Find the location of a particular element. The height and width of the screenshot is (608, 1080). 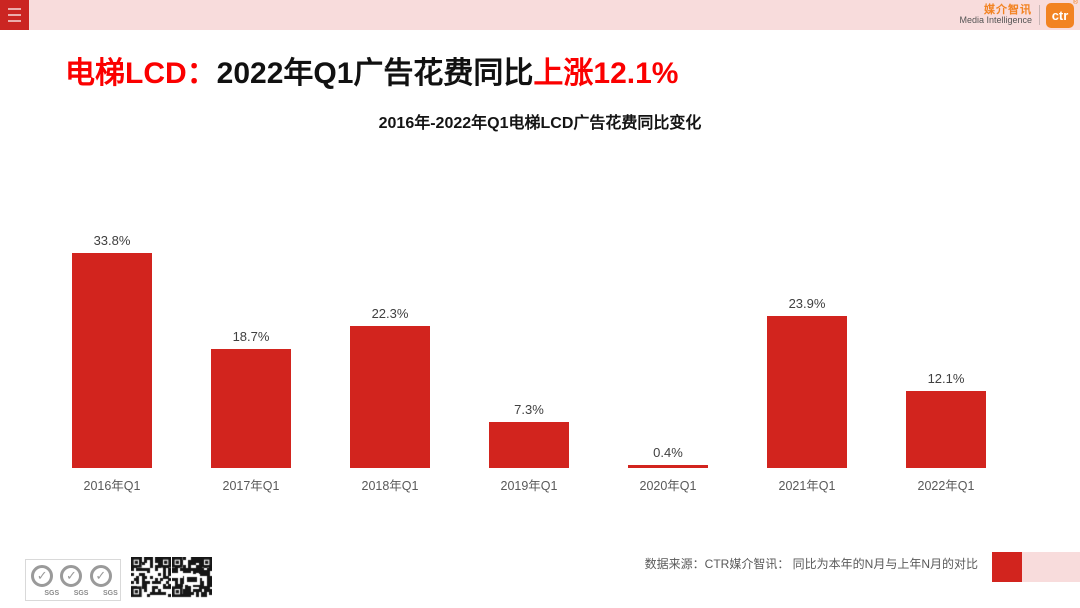

bar-value-label: 22.3% is located at coordinates (390, 313).